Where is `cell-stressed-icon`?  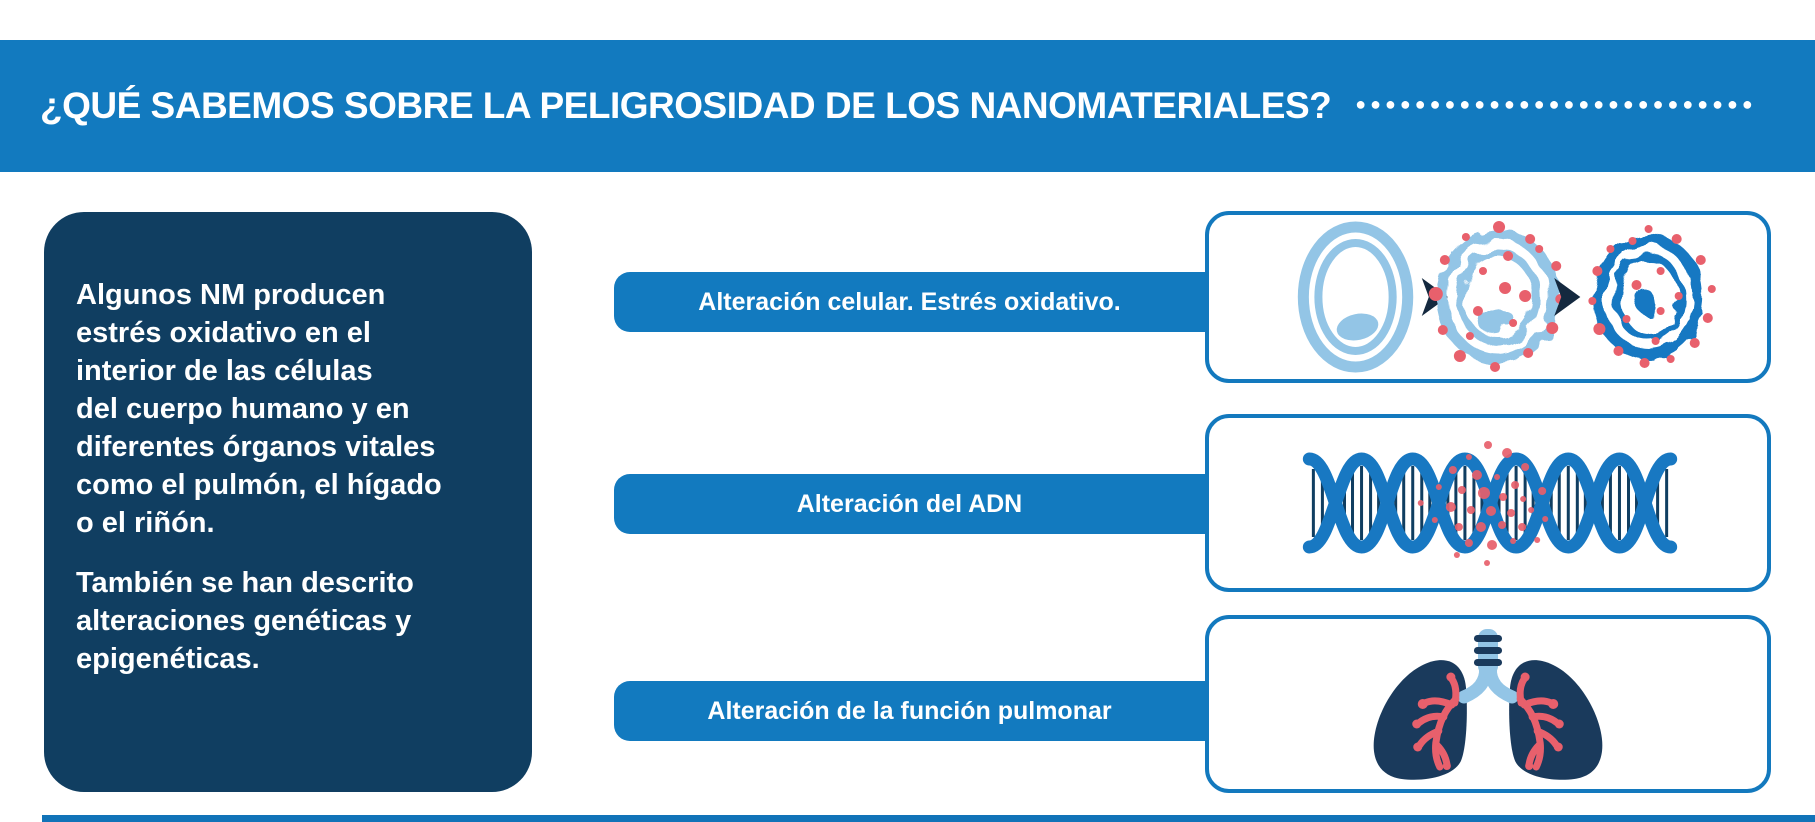 cell-stressed-icon is located at coordinates (1497, 296).